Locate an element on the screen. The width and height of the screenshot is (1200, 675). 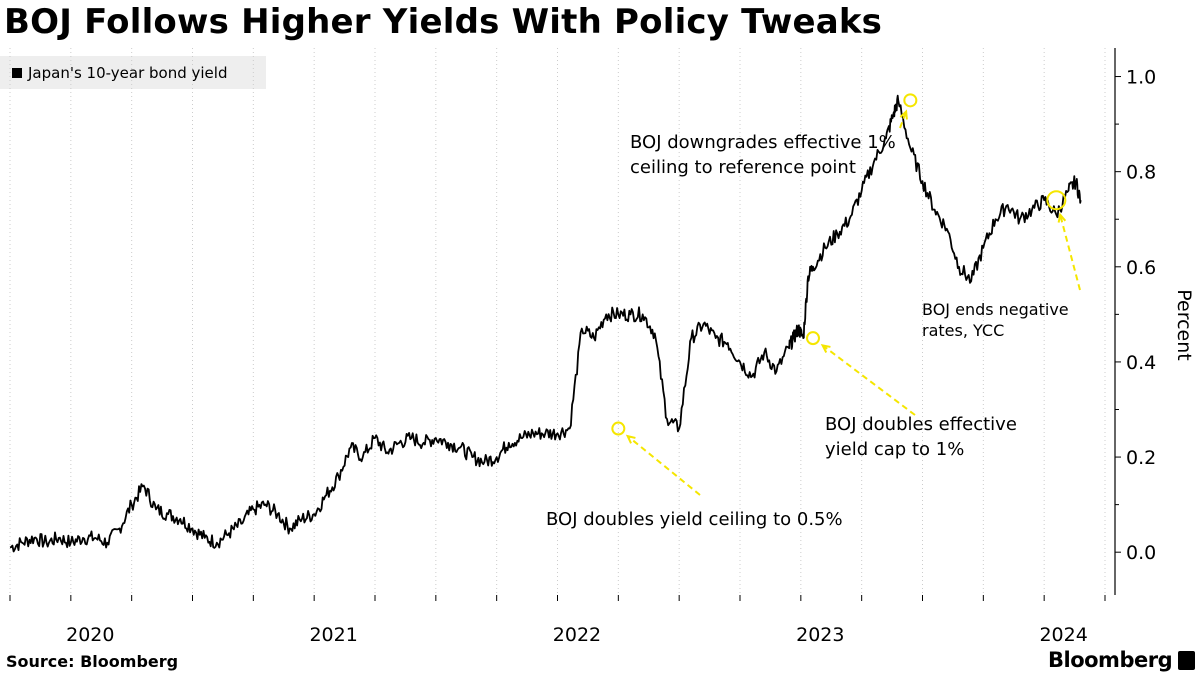
annotation-text: BOJ doubles effective is located at coordinates (921, 424).